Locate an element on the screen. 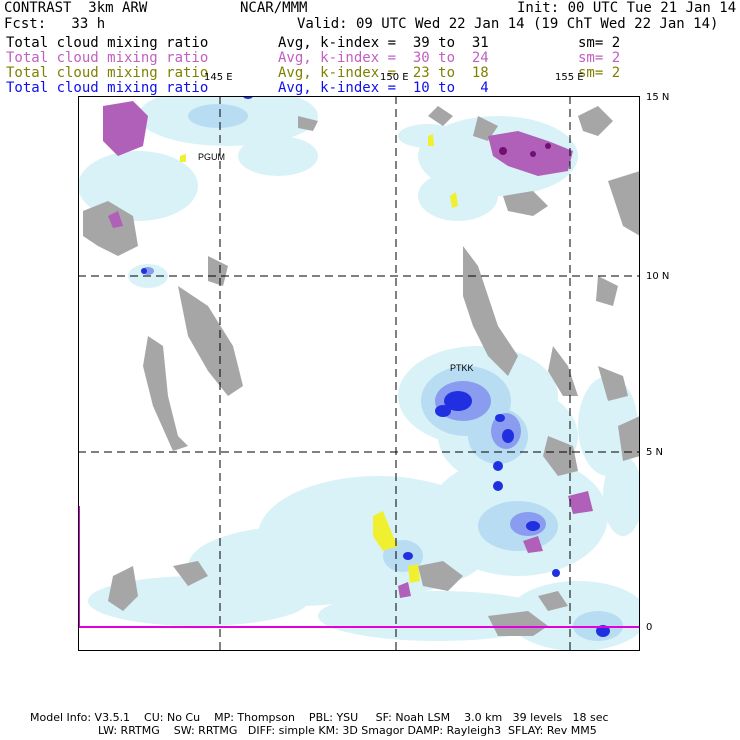  field-avg-3: Avg, k-index = 23 to 18 is located at coordinates (383, 73).